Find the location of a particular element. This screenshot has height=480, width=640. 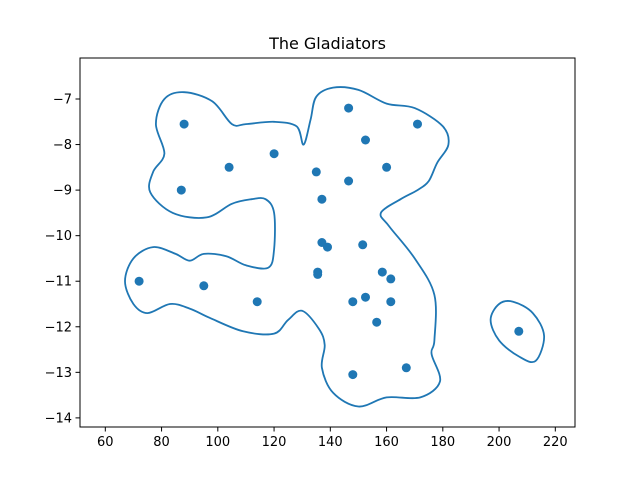

x-tick-label: 220 is located at coordinates (555, 442).